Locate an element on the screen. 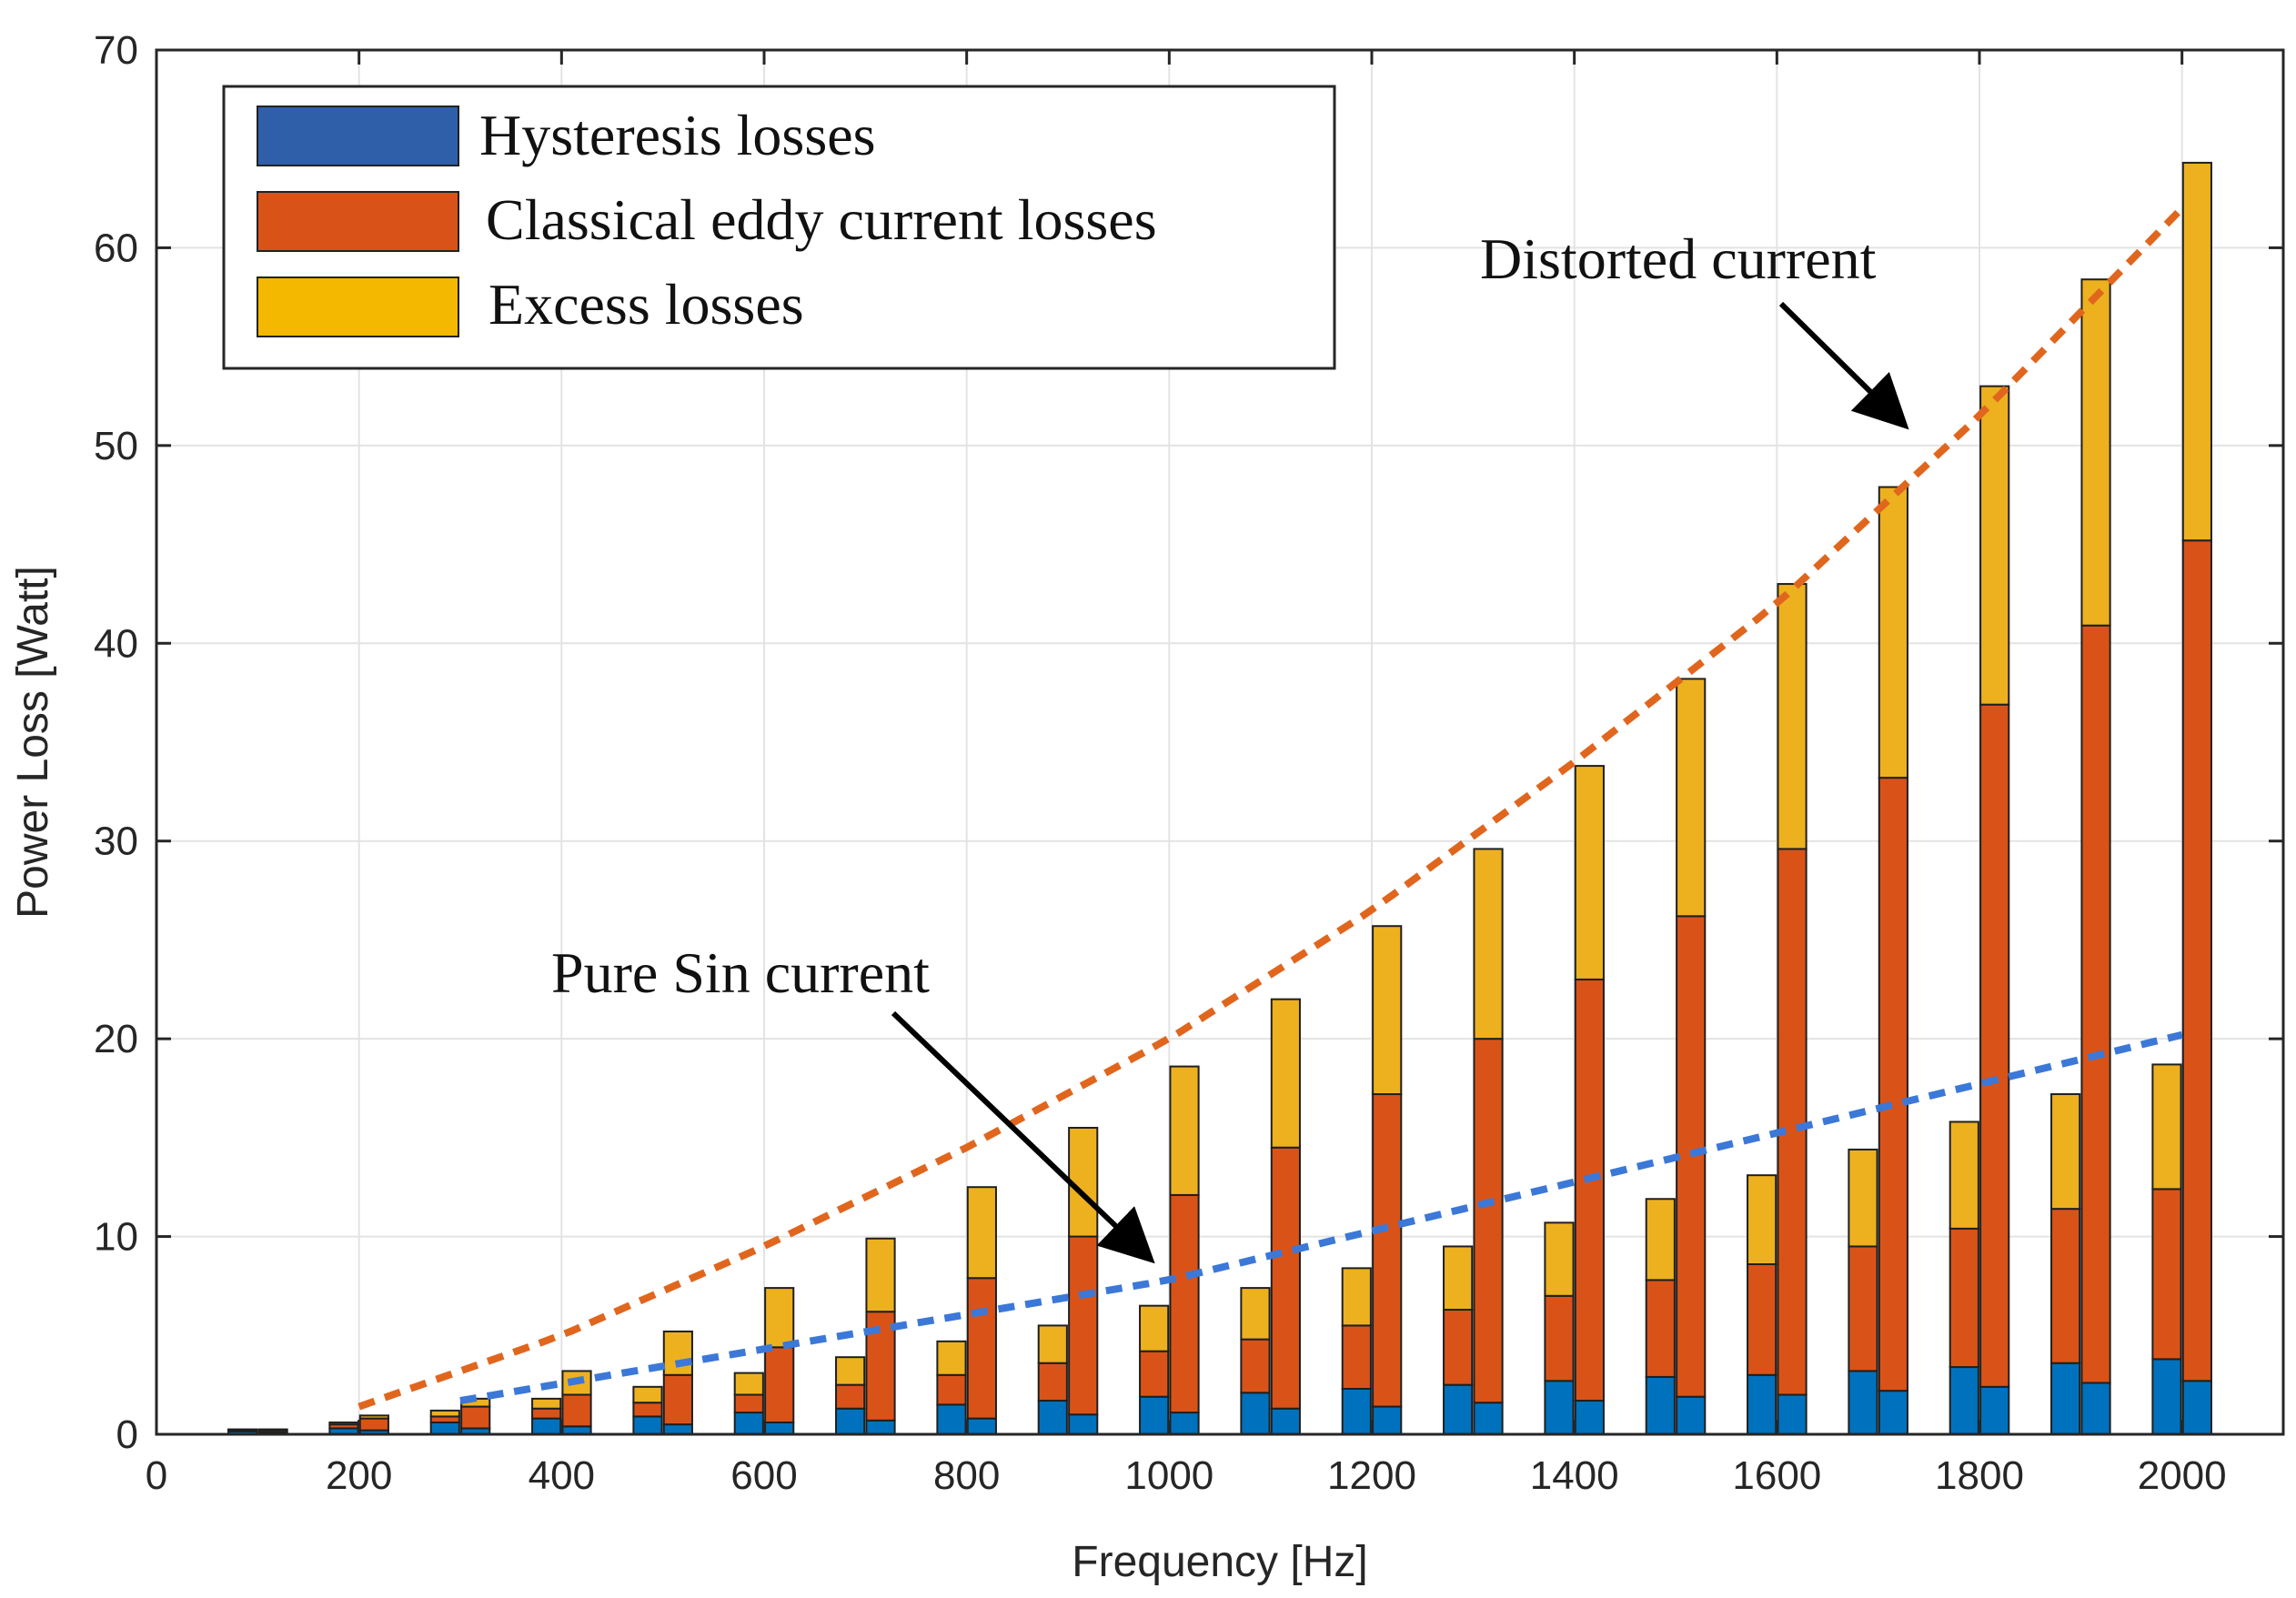 Image resolution: width=2296 pixels, height=1598 pixels. legend-label-excess: Excess losses is located at coordinates (646, 304).